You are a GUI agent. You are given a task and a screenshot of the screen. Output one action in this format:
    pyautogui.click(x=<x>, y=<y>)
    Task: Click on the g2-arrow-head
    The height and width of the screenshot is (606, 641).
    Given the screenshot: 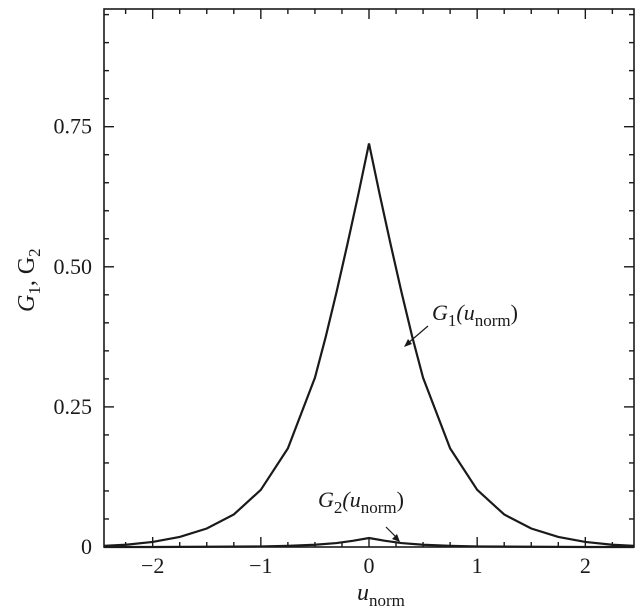 What is the action you would take?
    pyautogui.click(x=396, y=538)
    